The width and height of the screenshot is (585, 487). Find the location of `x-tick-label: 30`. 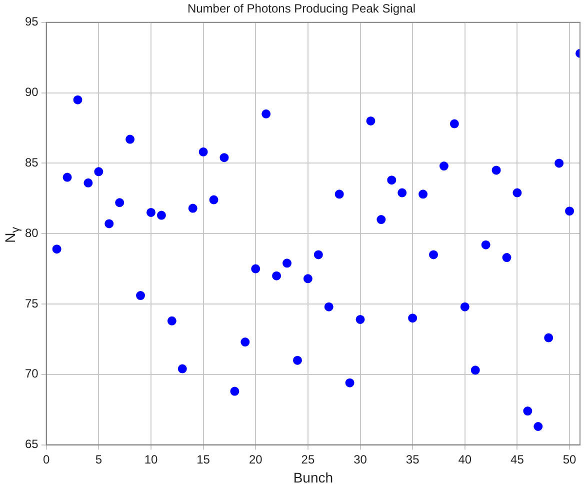

x-tick-label: 30 is located at coordinates (361, 459).